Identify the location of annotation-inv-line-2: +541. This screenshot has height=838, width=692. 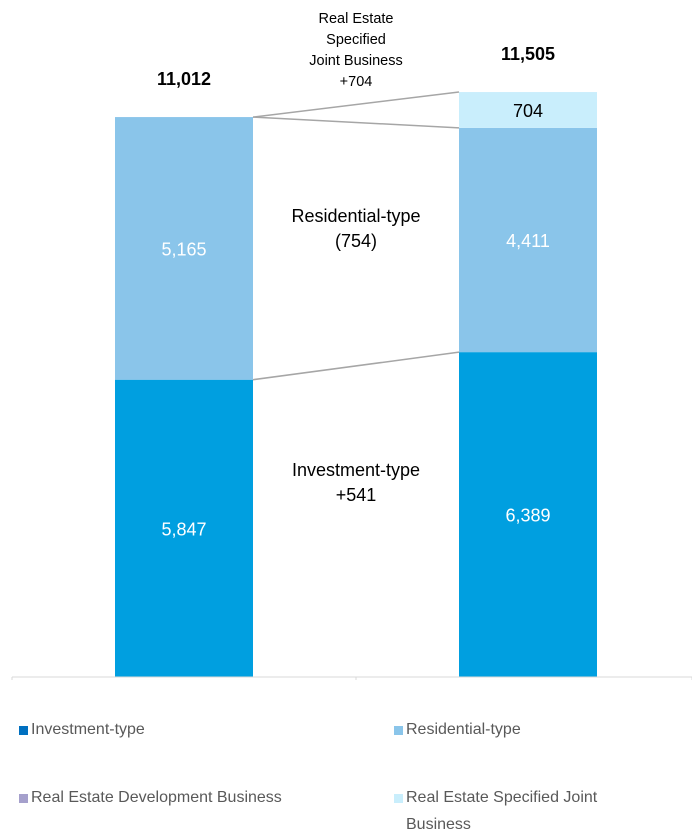
(356, 495).